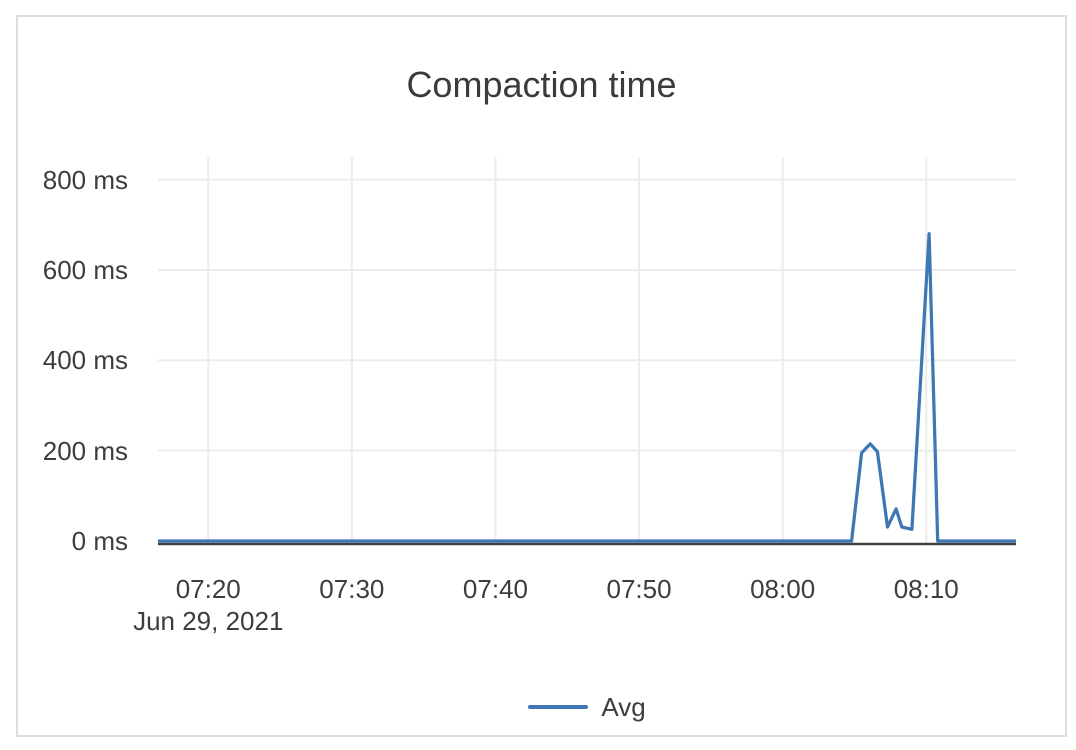  Describe the element at coordinates (85, 269) in the screenshot. I see `y-axis-tick-label: 600 ms` at that location.